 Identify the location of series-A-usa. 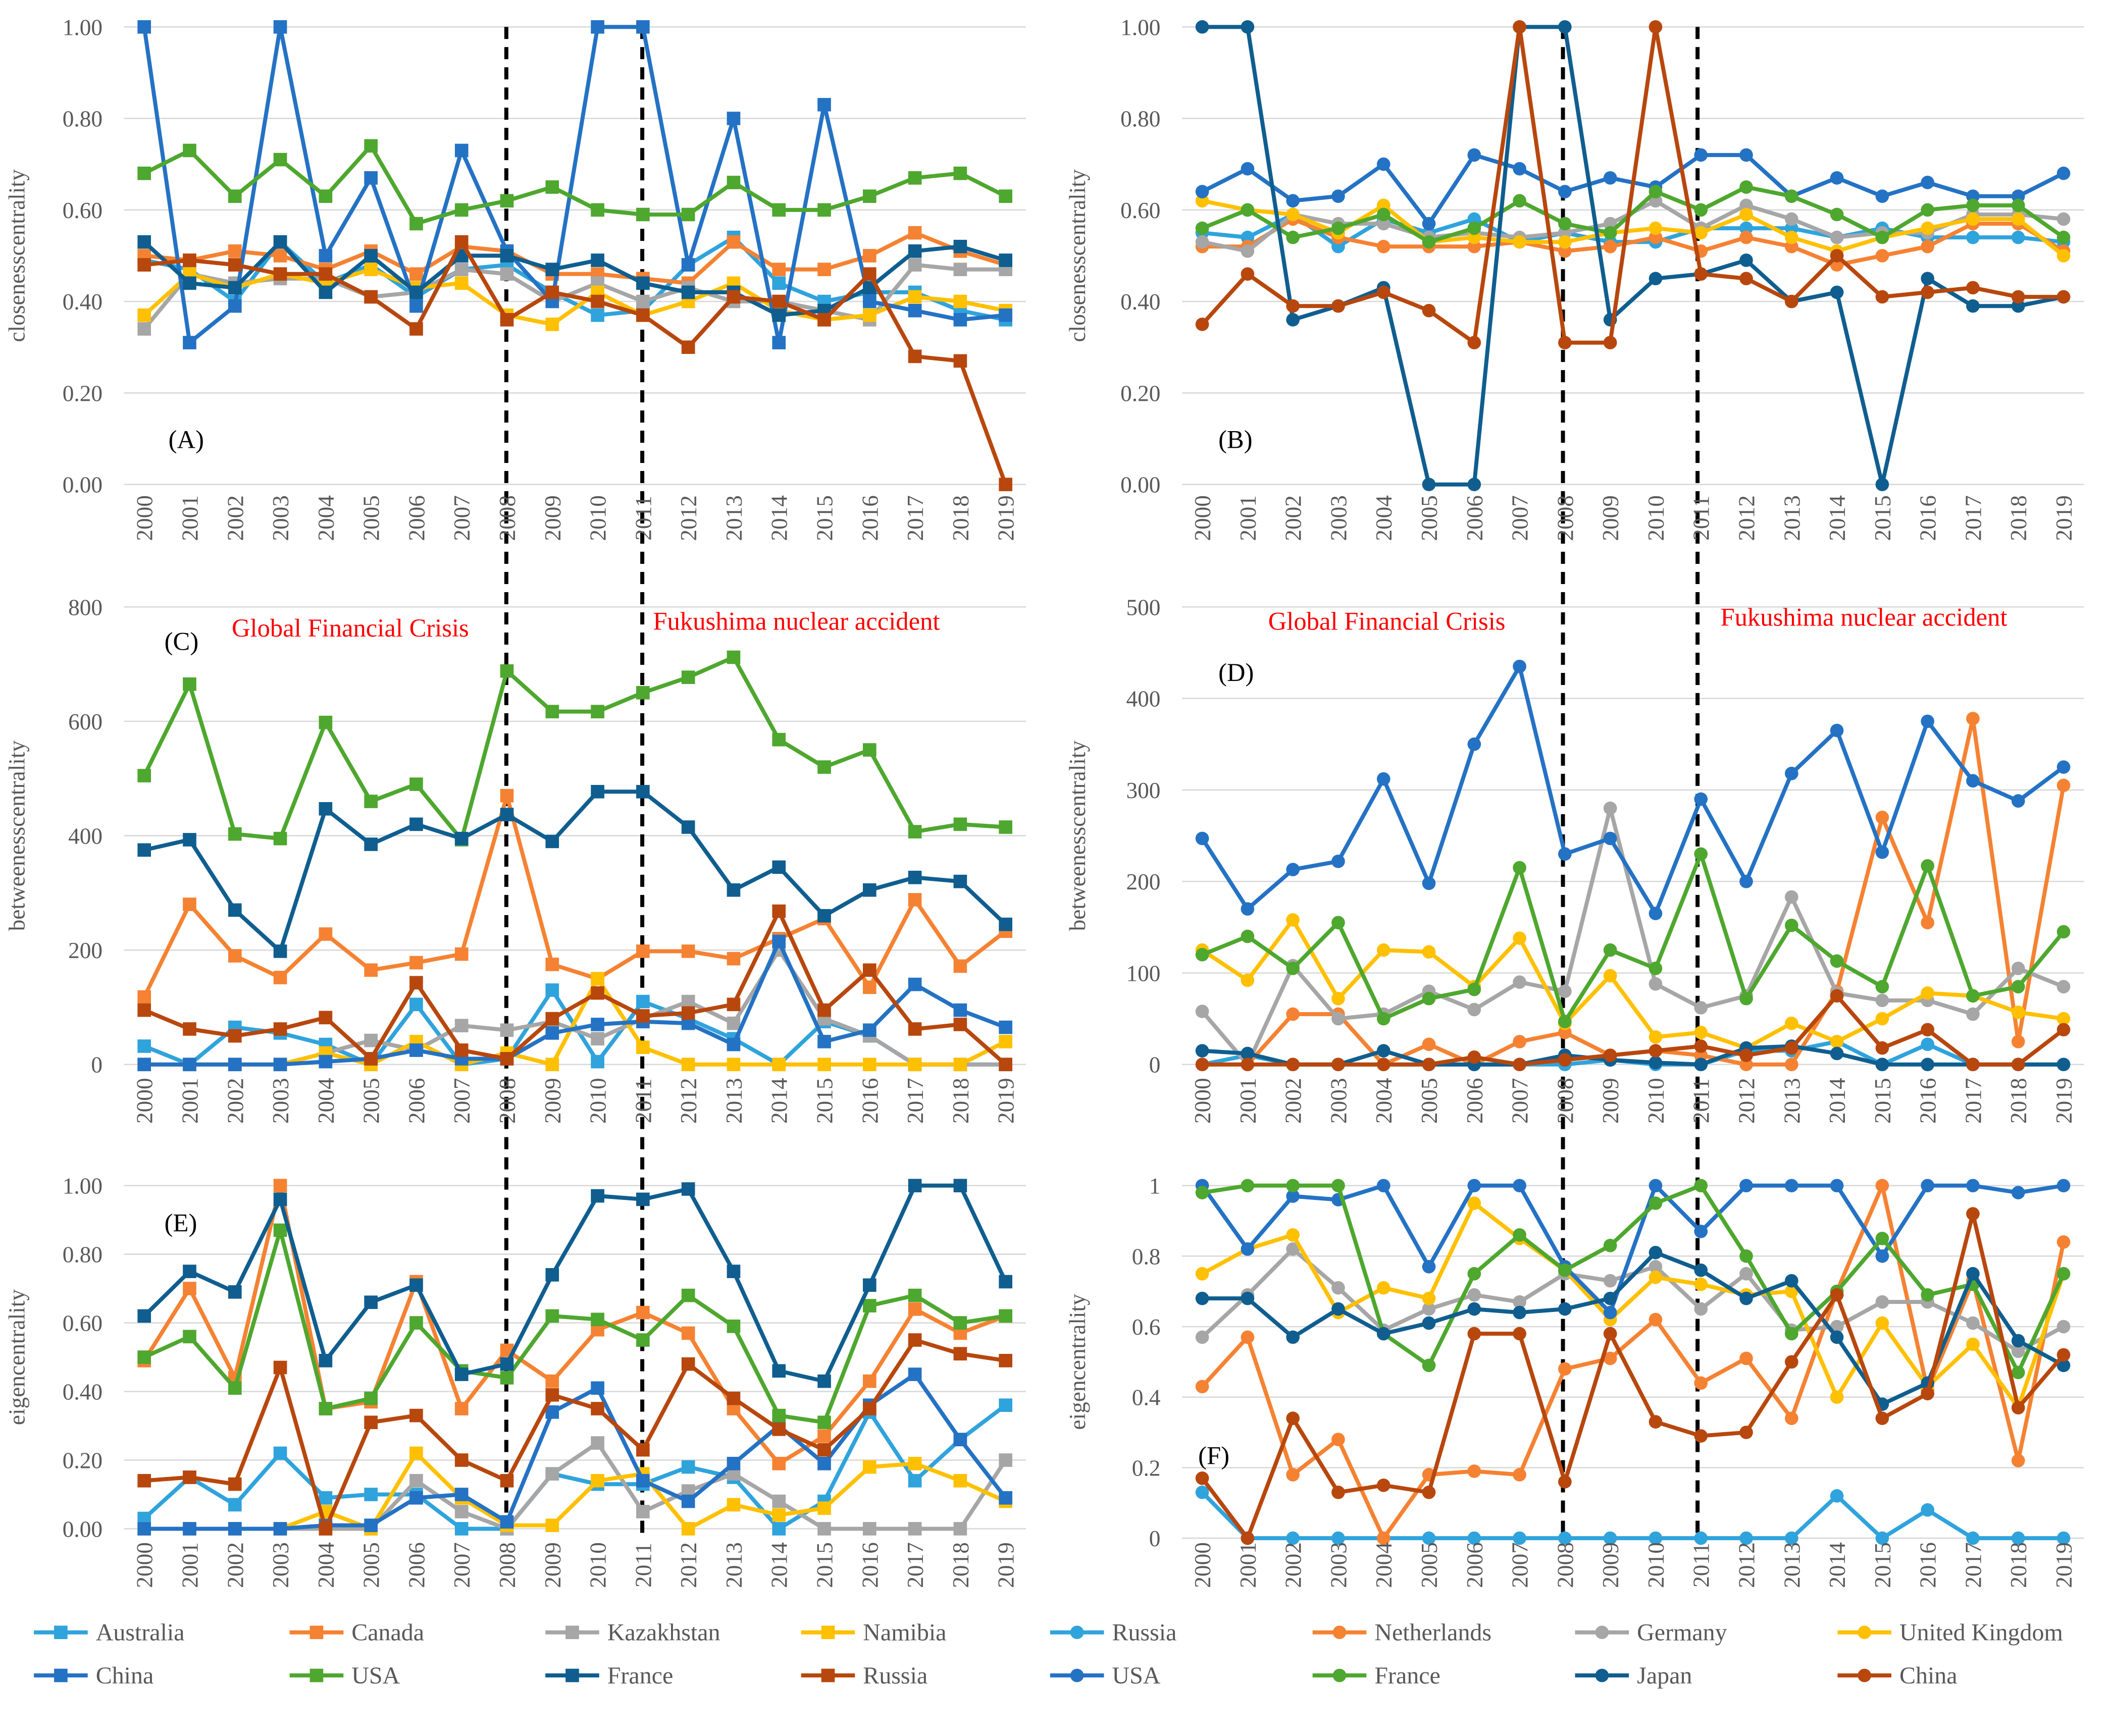
(575, 185).